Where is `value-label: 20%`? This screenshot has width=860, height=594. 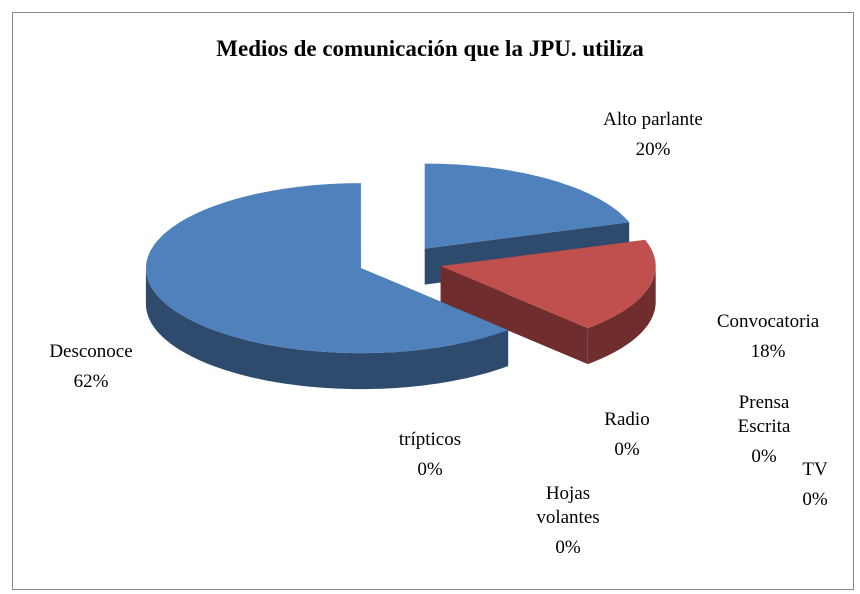 value-label: 20% is located at coordinates (653, 149).